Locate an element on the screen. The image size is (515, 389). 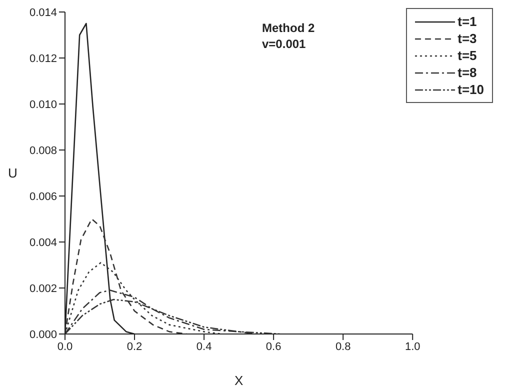
y-tick-label: 0.014 is located at coordinates (43, 12).